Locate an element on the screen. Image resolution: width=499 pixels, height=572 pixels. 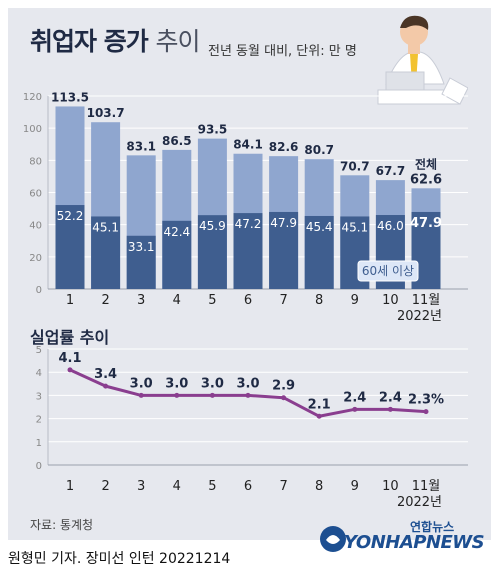
line-value-label: 3.4 is located at coordinates (105, 374).